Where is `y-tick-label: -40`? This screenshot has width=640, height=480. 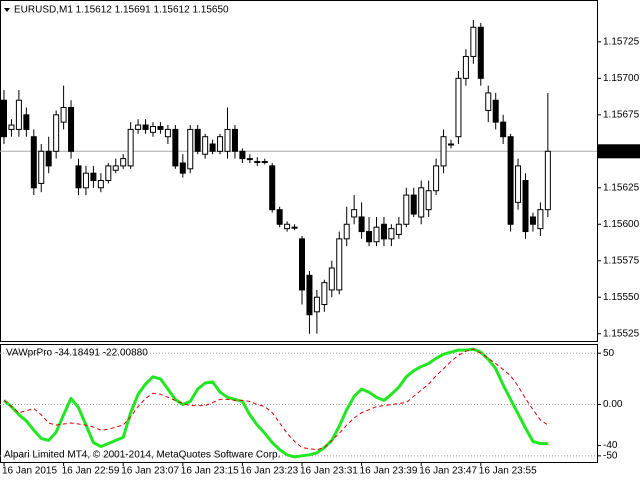
y-tick-label: -40 is located at coordinates (610, 445).